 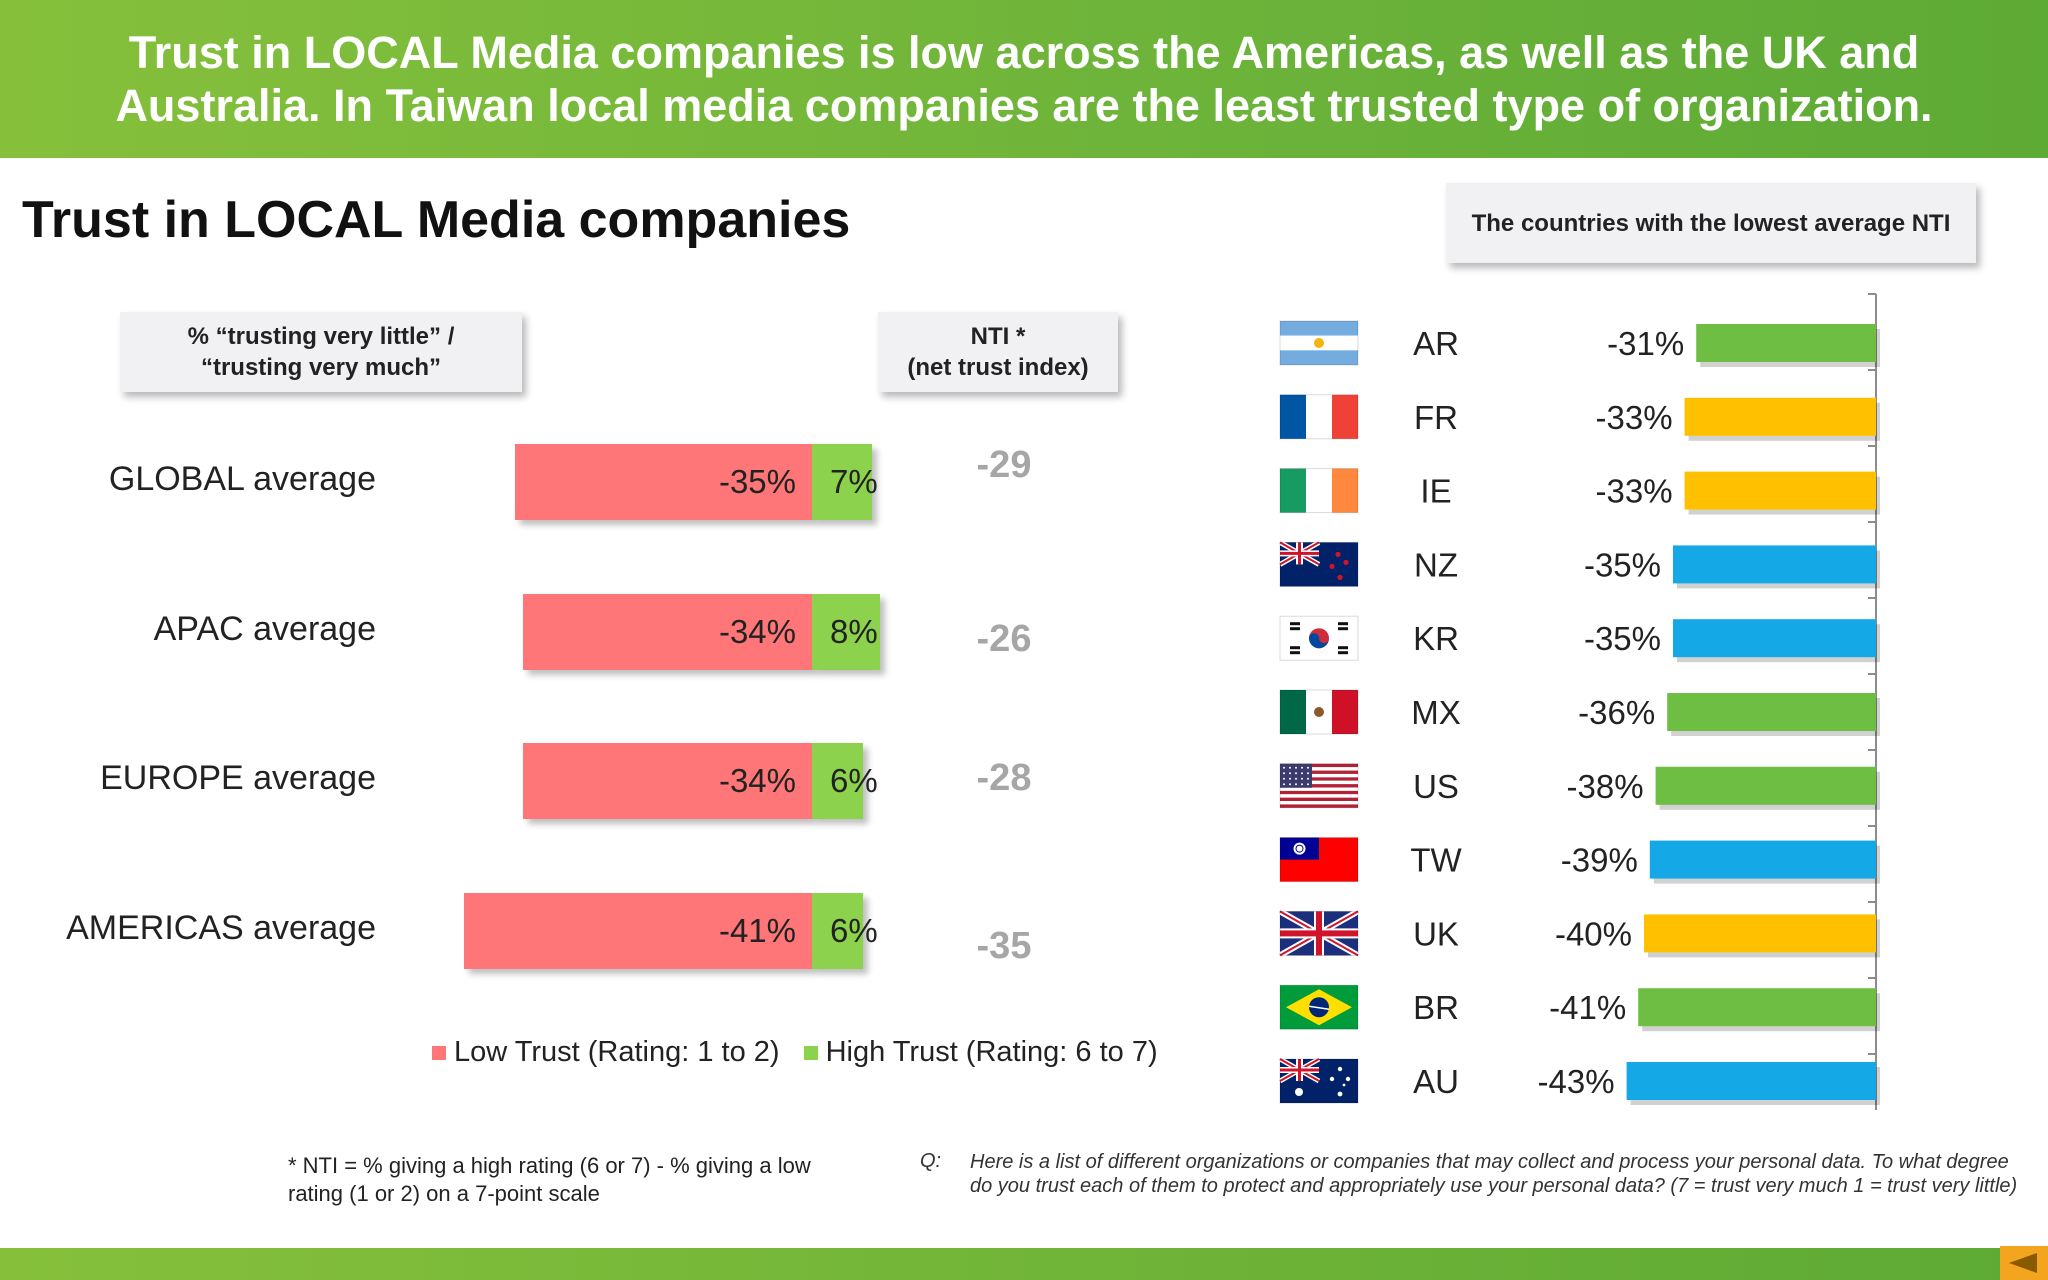 What do you see at coordinates (1319, 491) in the screenshot?
I see `ireland-flag` at bounding box center [1319, 491].